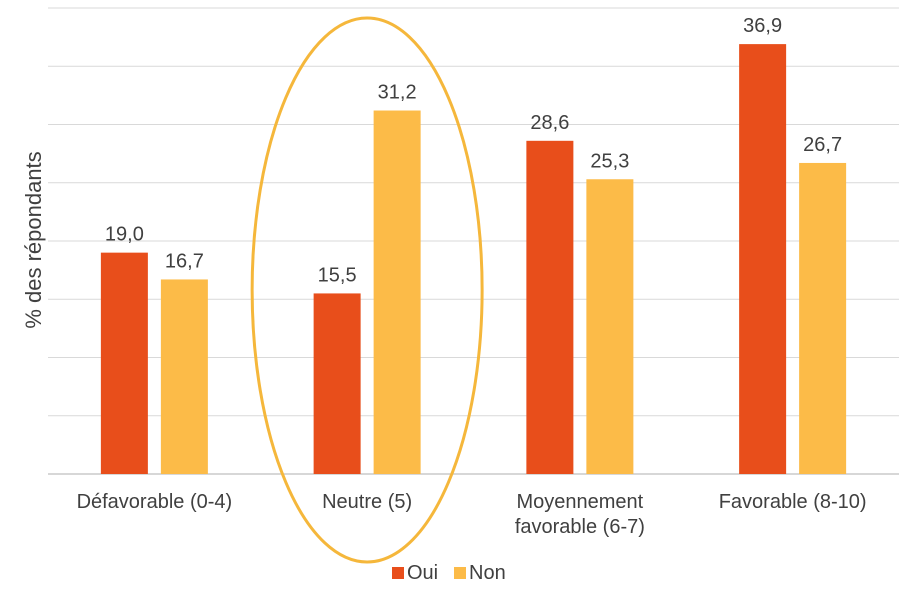 This screenshot has width=899, height=591. What do you see at coordinates (460, 573) in the screenshot?
I see `legend-swatch-non` at bounding box center [460, 573].